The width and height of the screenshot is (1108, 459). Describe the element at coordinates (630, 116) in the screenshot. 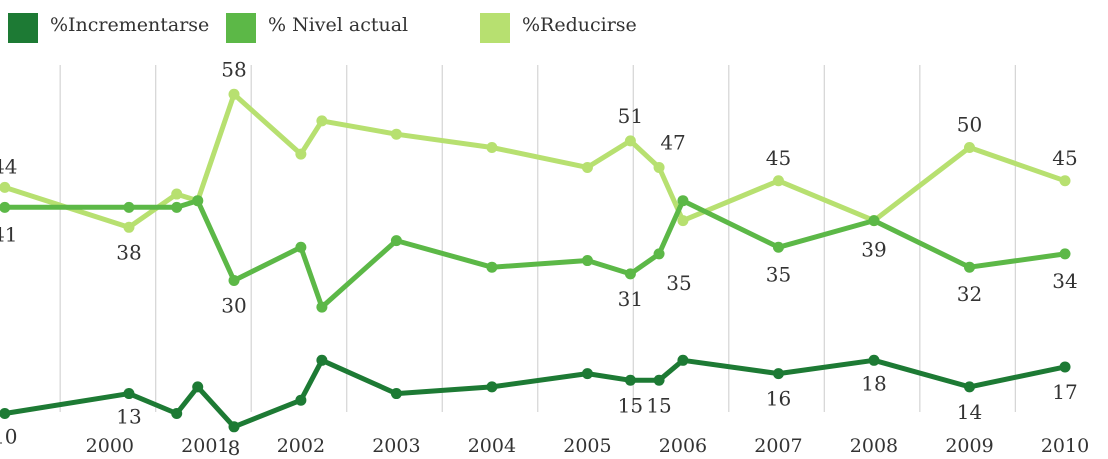

I see `data-label-2-10: 51` at that location.